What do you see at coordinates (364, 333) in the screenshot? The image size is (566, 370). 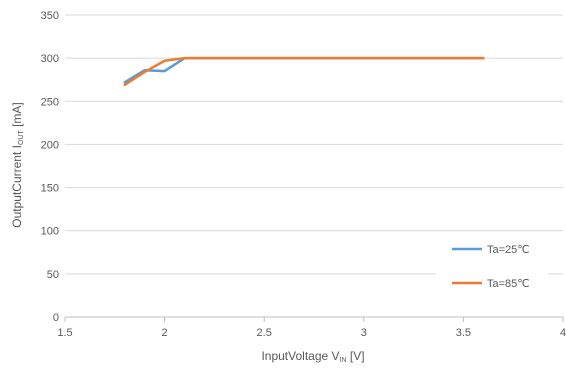 I see `x-tick-label: 3` at bounding box center [364, 333].